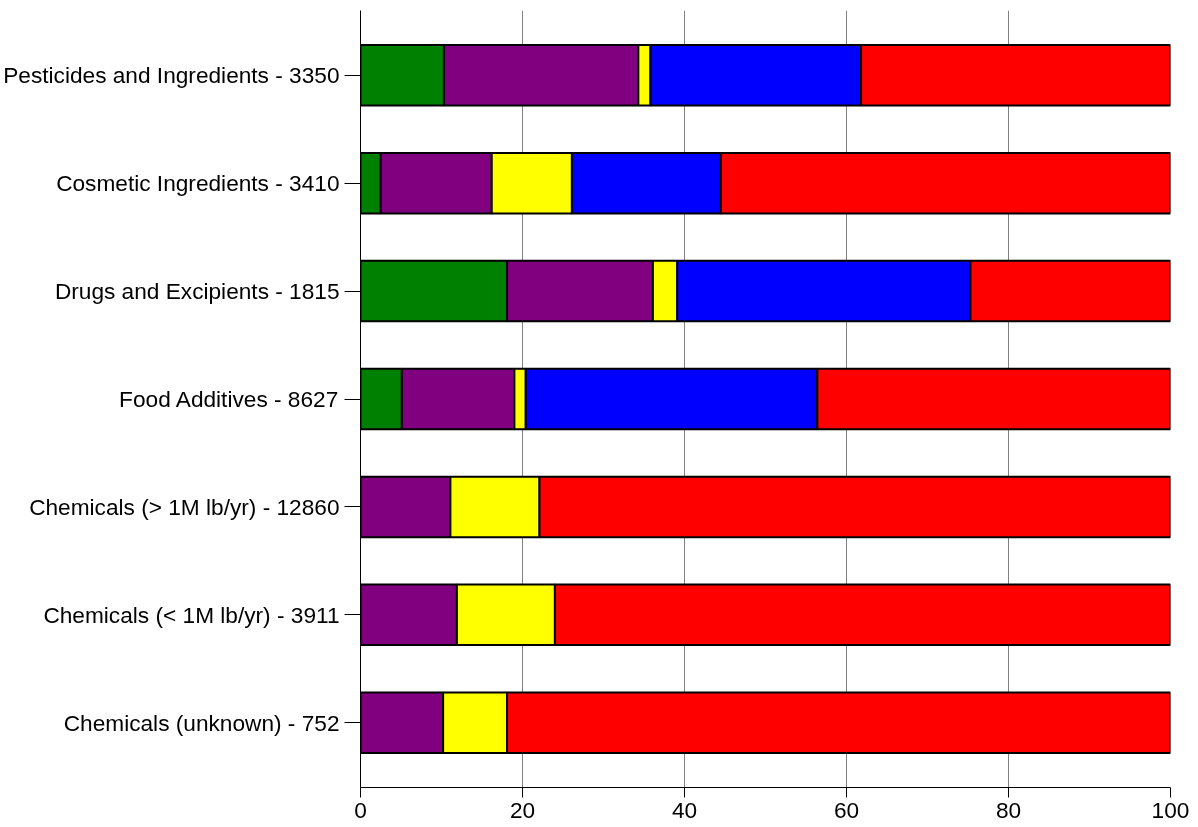 The height and width of the screenshot is (827, 1198). What do you see at coordinates (522, 809) in the screenshot?
I see `x-tick-label: 20` at bounding box center [522, 809].